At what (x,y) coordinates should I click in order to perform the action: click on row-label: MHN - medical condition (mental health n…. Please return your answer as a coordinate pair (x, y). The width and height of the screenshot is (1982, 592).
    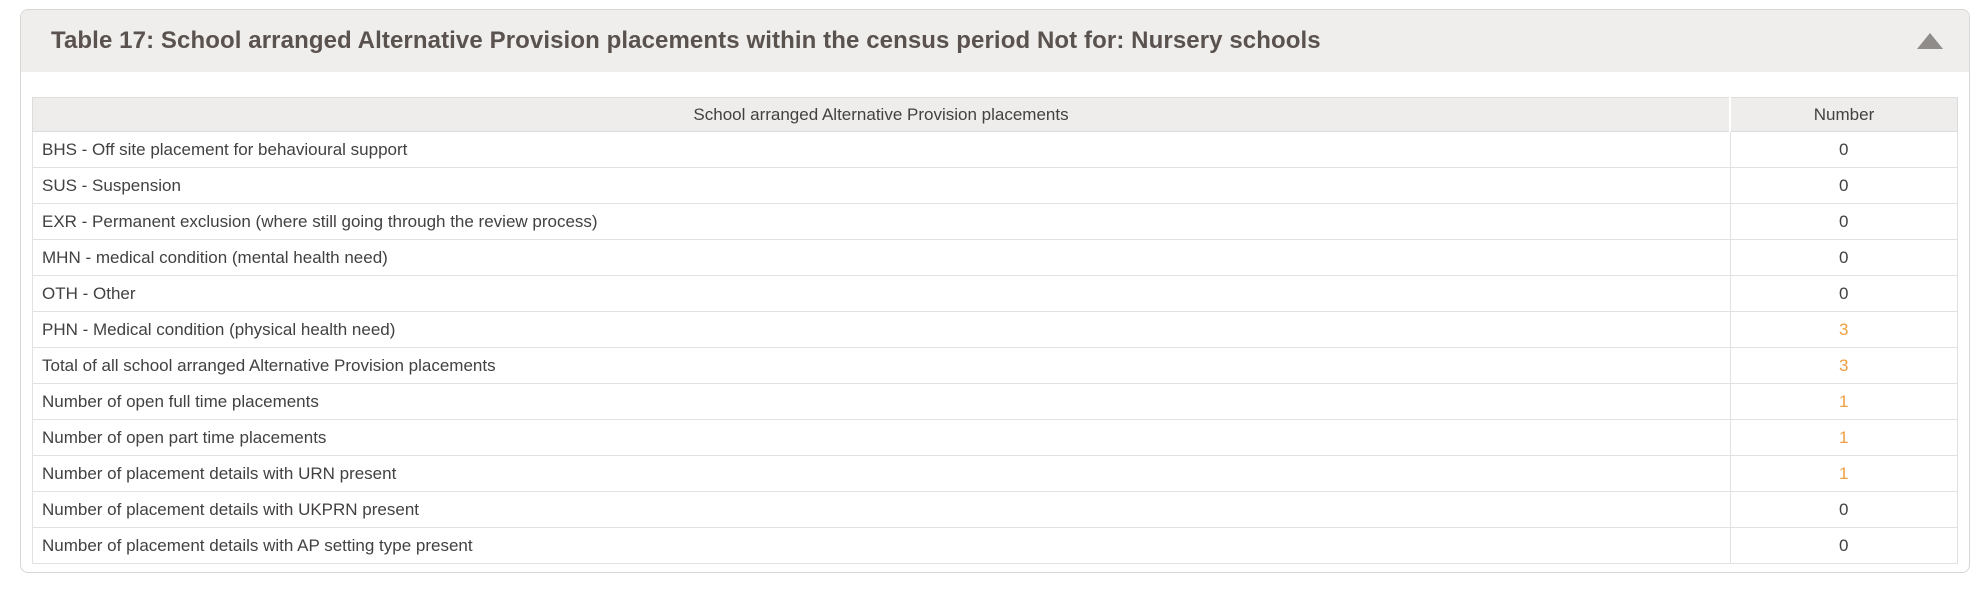
    Looking at the image, I should click on (881, 257).